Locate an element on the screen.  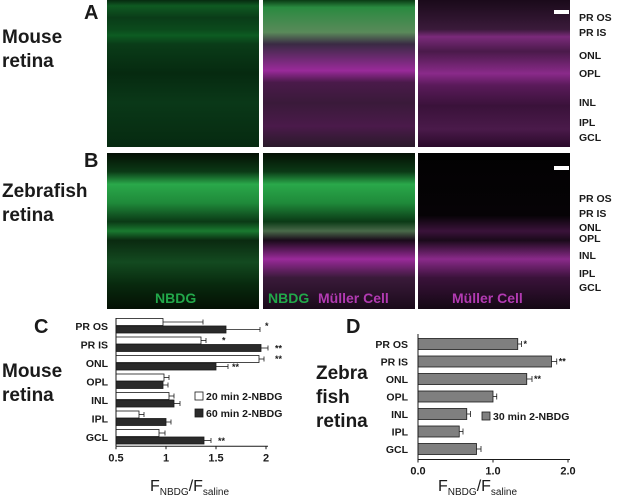
chart-c-legend-label: 20 min 2-NBDG is located at coordinates (244, 397).